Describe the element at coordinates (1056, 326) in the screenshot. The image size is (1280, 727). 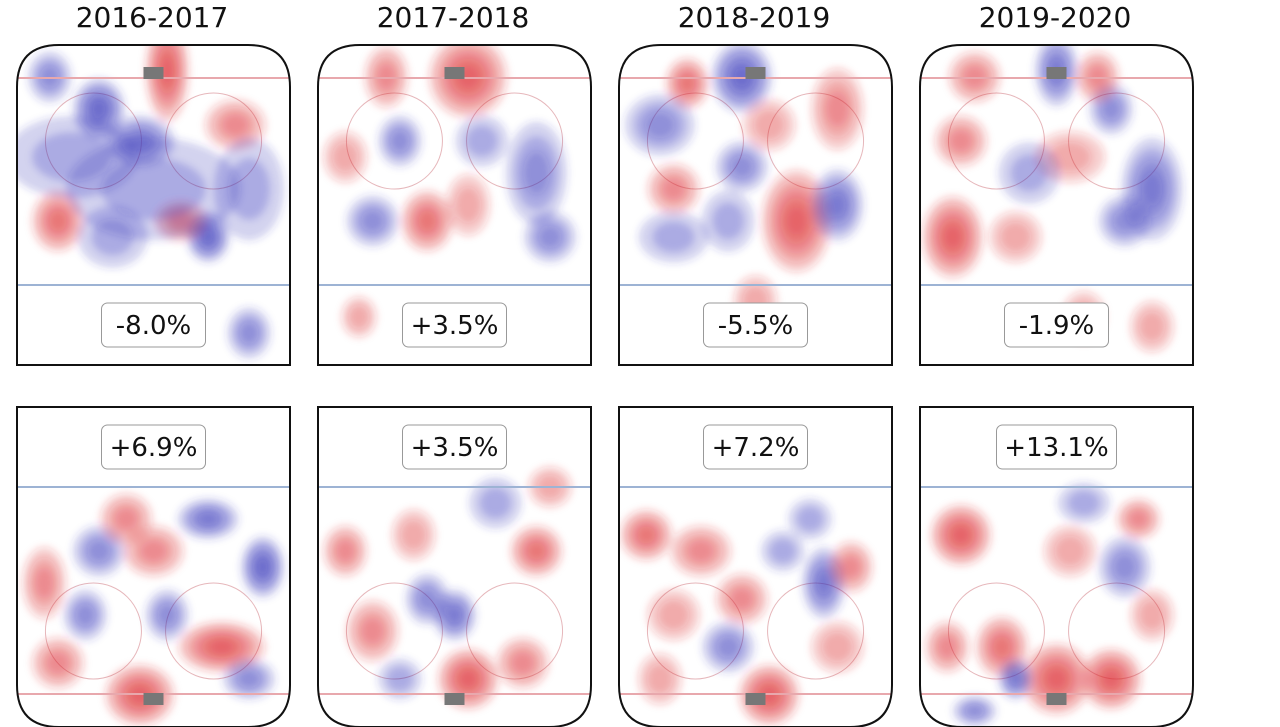
I see `value-label: -1.9%` at that location.